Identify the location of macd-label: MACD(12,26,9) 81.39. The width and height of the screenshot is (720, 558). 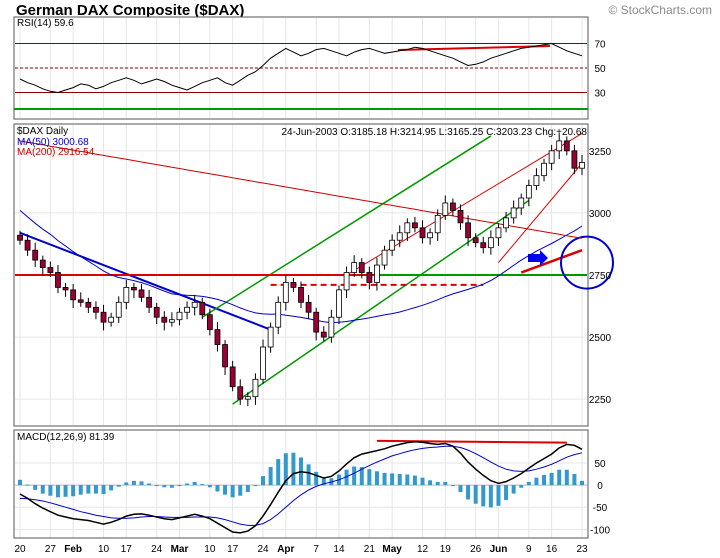
(66, 437).